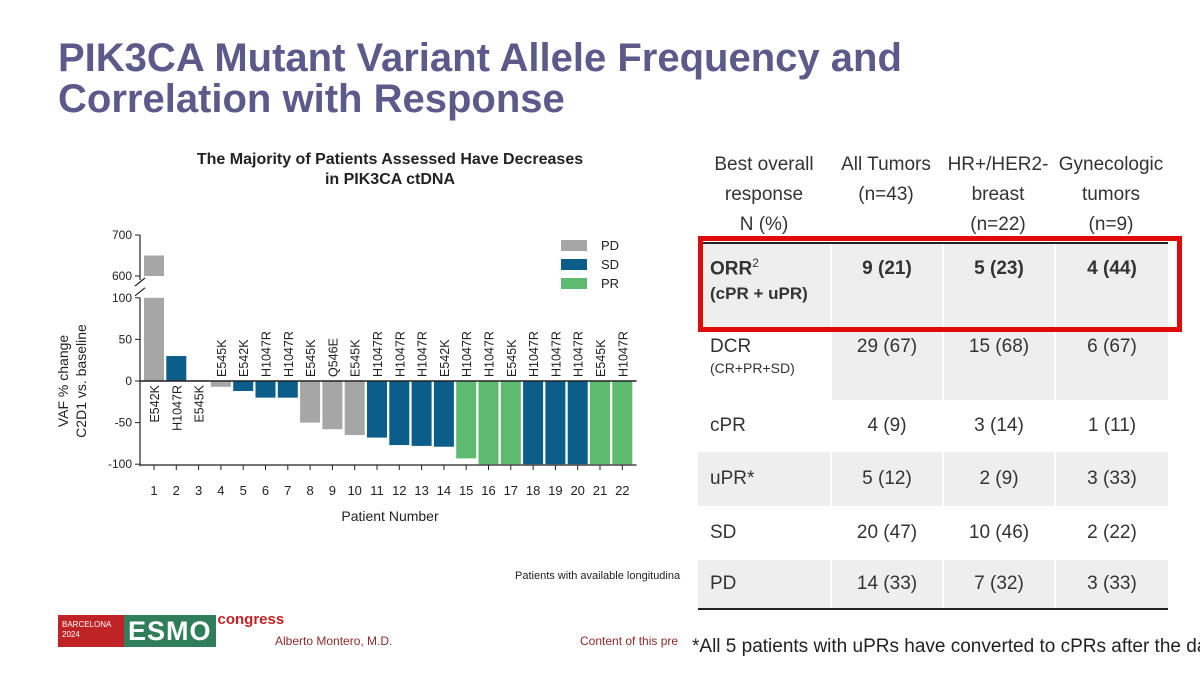 The height and width of the screenshot is (675, 1200). I want to click on cell-gynecologic: 1 (11), so click(1112, 425).